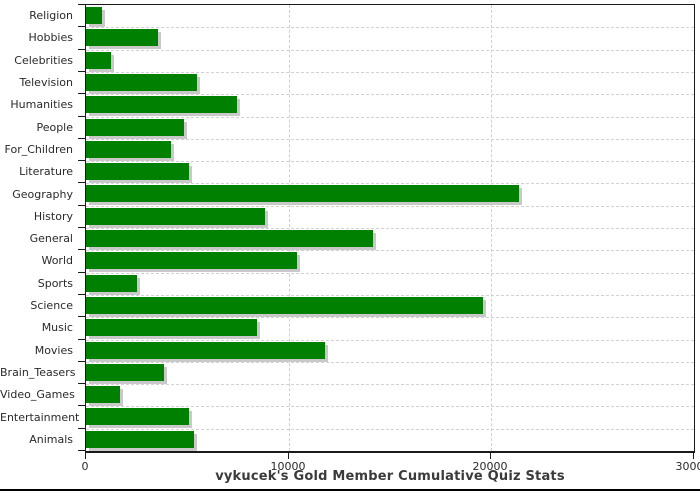 The image size is (700, 500). What do you see at coordinates (42, 194) in the screenshot?
I see `category-label: Geography` at bounding box center [42, 194].